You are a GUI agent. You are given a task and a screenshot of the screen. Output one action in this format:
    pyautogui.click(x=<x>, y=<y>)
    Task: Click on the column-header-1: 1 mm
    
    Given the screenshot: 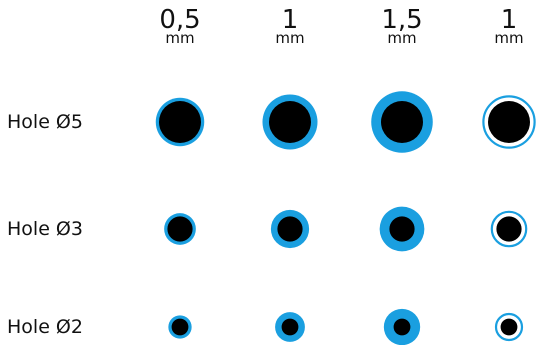 What is the action you would take?
    pyautogui.click(x=290, y=26)
    